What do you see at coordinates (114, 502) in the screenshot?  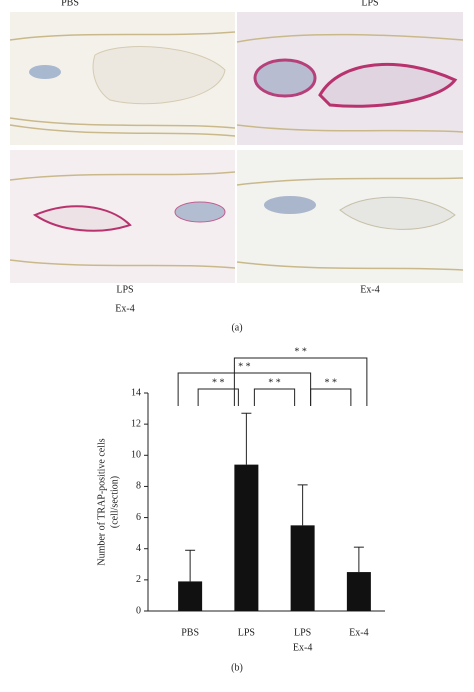 I see `y-axis-label: (cell/section)` at bounding box center [114, 502].